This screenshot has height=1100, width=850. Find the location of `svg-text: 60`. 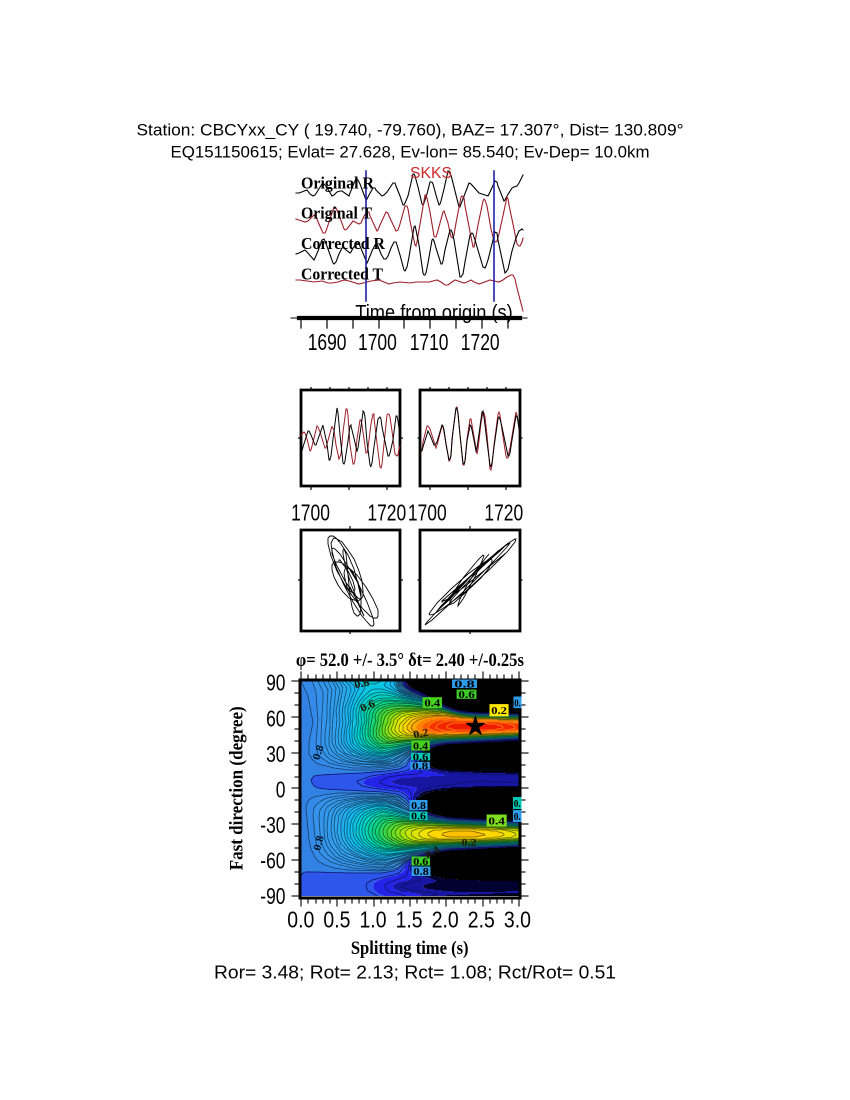

svg-text: 60 is located at coordinates (275, 718).